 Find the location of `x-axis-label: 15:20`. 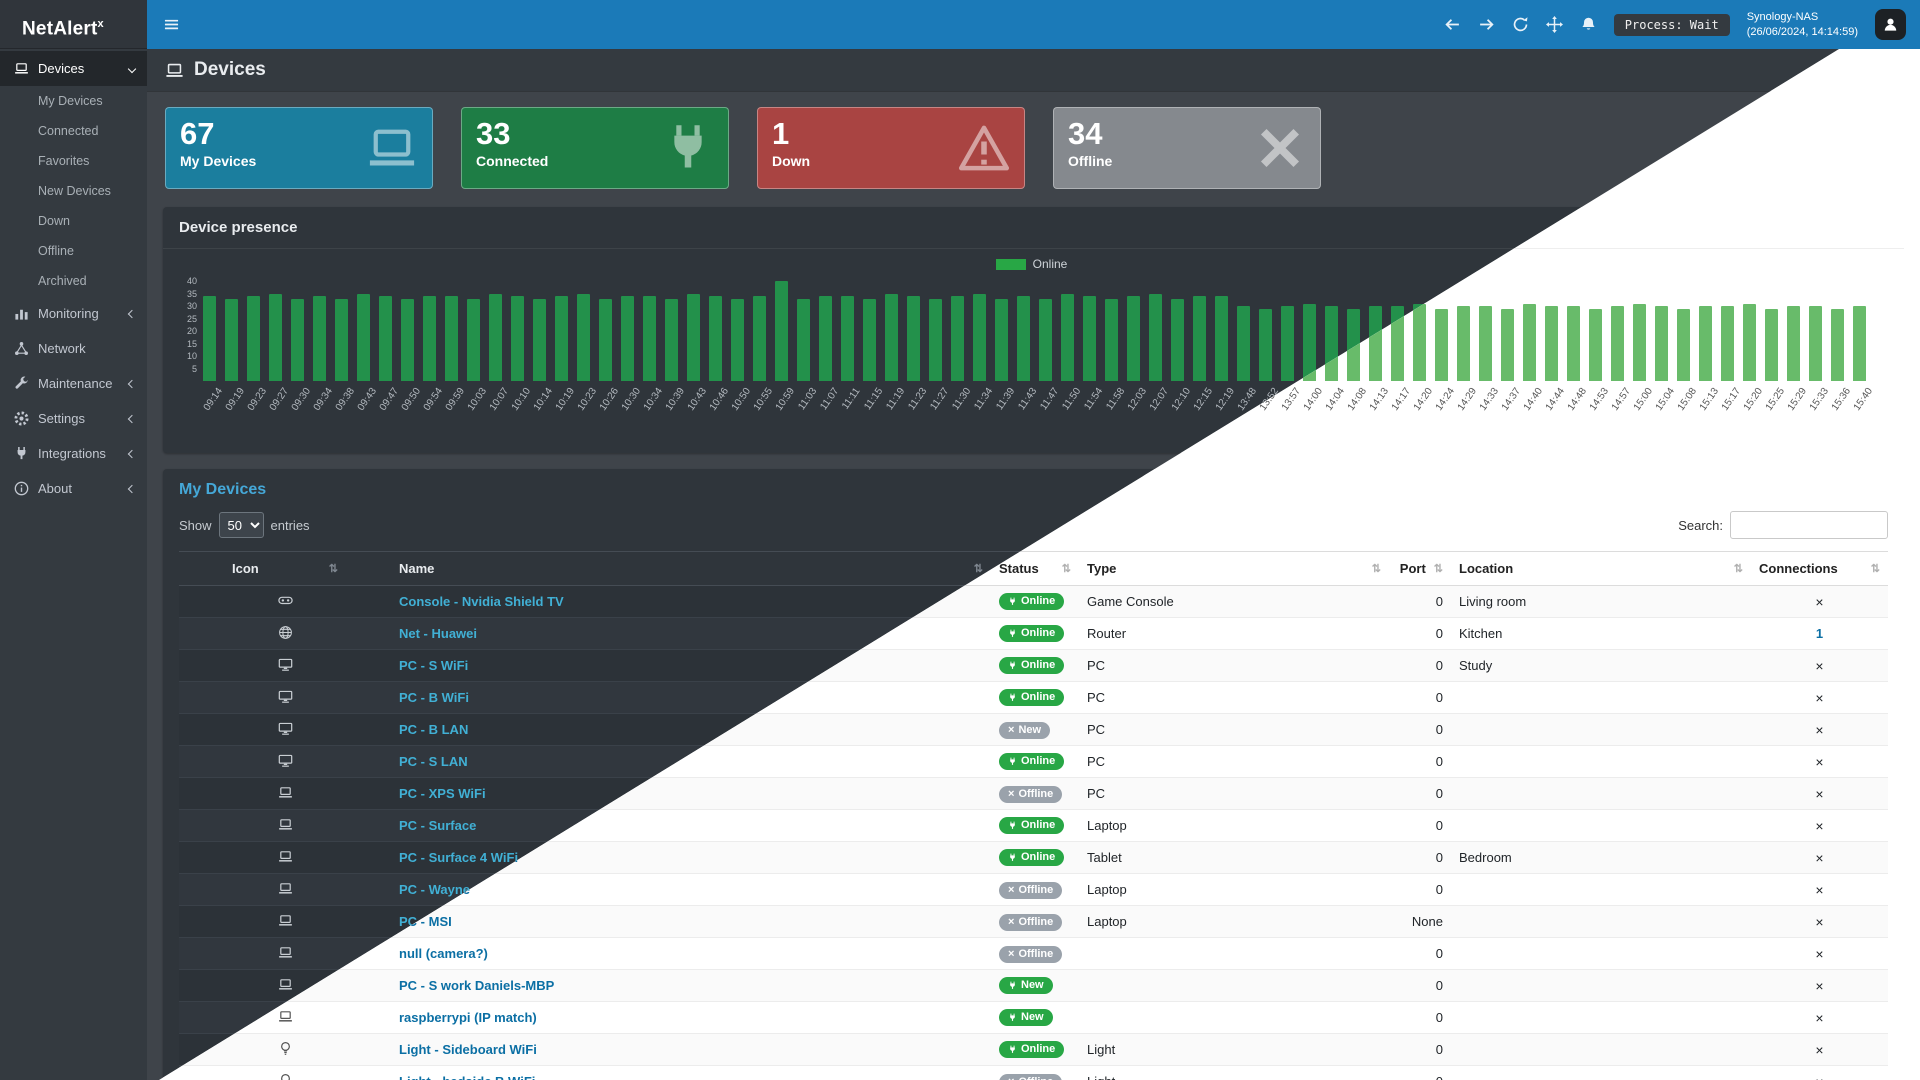

x-axis-label: 15:20 is located at coordinates (1753, 399).